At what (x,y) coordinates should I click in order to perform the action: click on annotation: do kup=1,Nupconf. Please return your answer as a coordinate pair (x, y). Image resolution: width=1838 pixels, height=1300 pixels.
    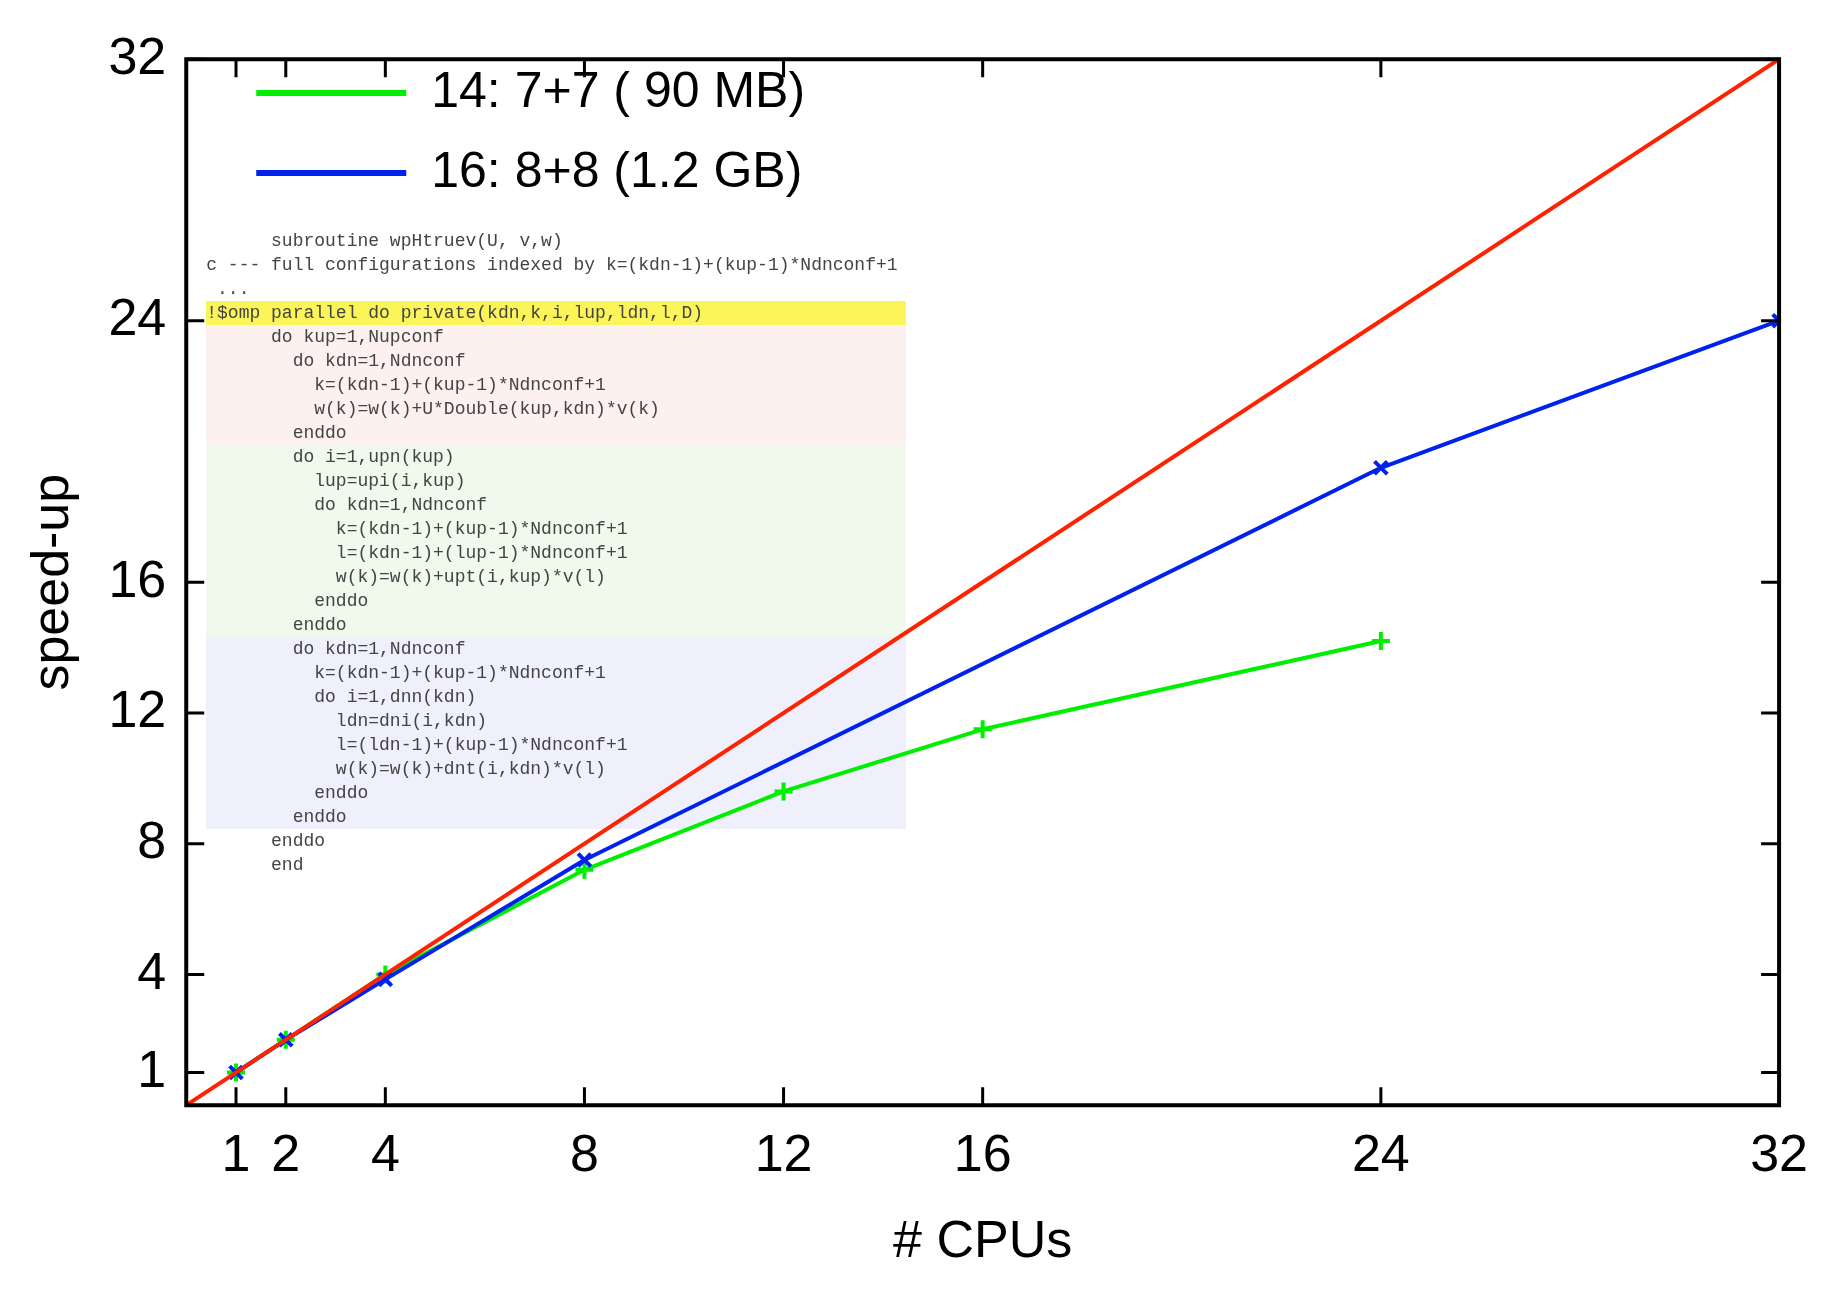
    Looking at the image, I should click on (357, 337).